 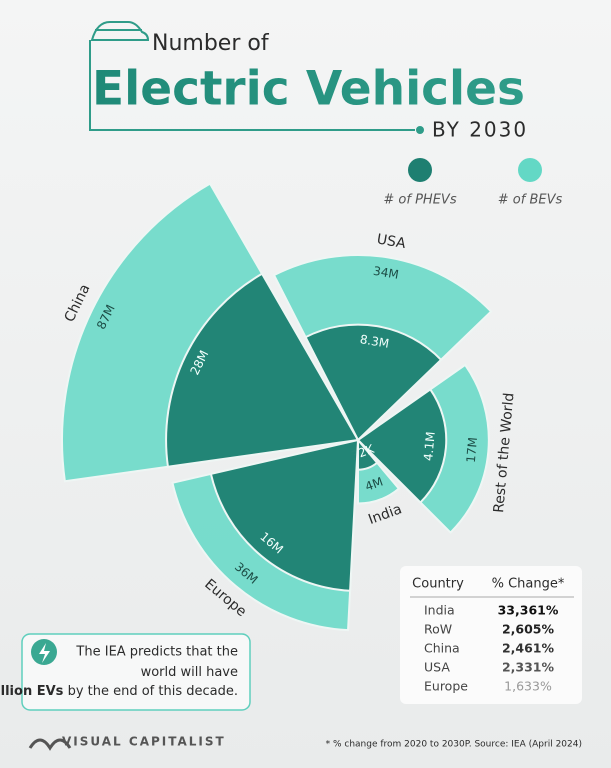 I want to click on note-bold: 234 million EVs, so click(x=32, y=691).